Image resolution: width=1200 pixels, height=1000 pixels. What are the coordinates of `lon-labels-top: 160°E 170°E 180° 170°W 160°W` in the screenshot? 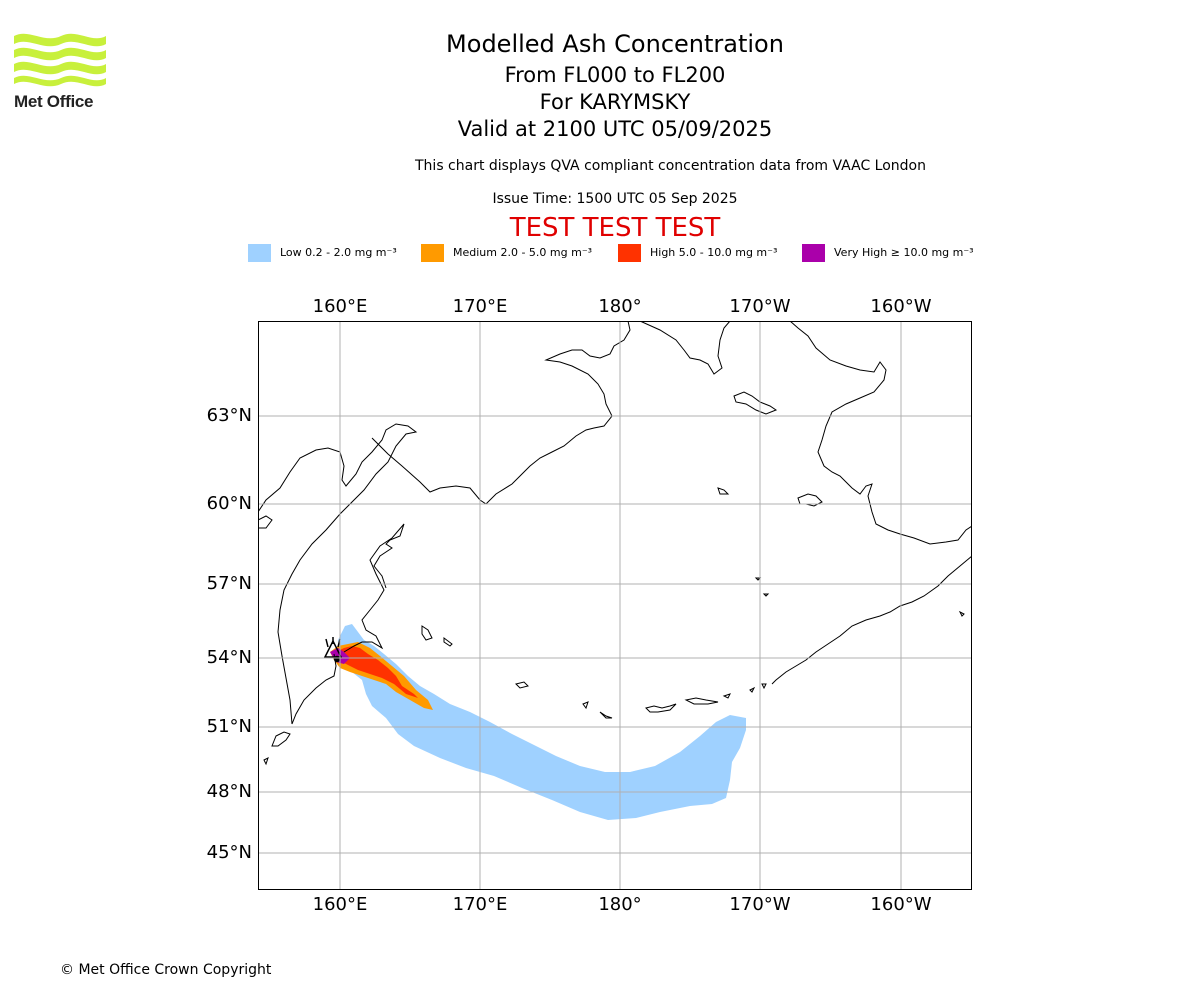 It's located at (622, 306).